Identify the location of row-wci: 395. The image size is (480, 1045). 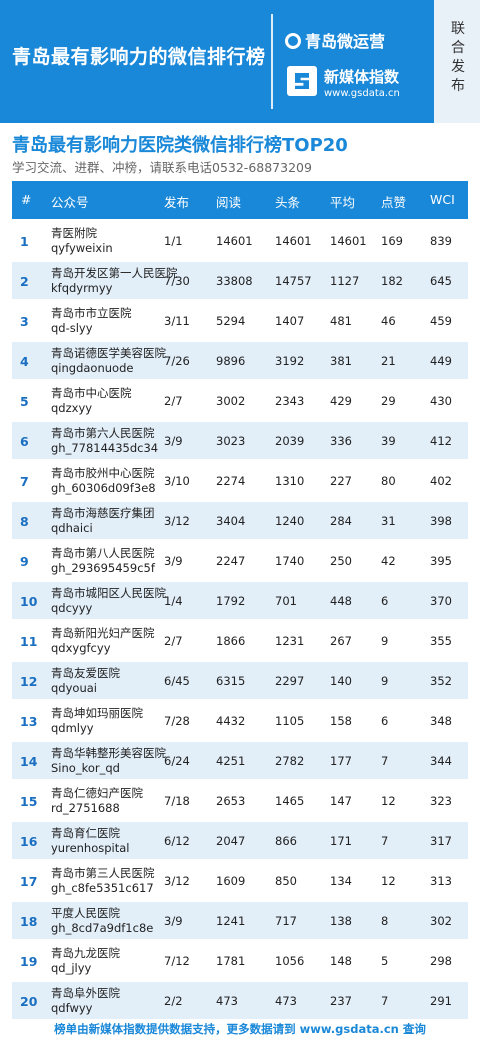
(441, 561).